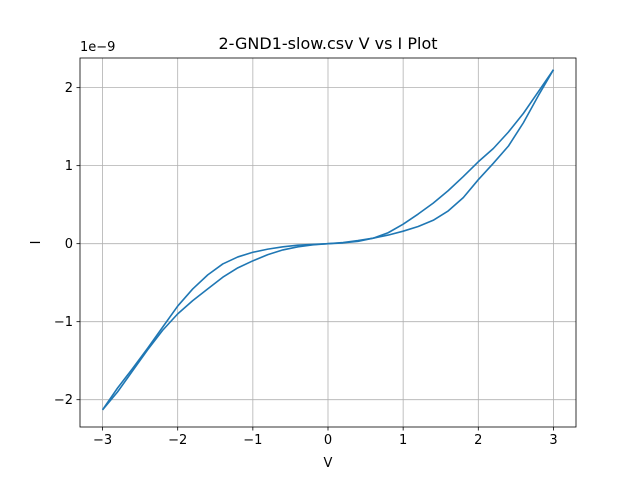  Describe the element at coordinates (252, 440) in the screenshot. I see `x-tick-label: −1` at that location.